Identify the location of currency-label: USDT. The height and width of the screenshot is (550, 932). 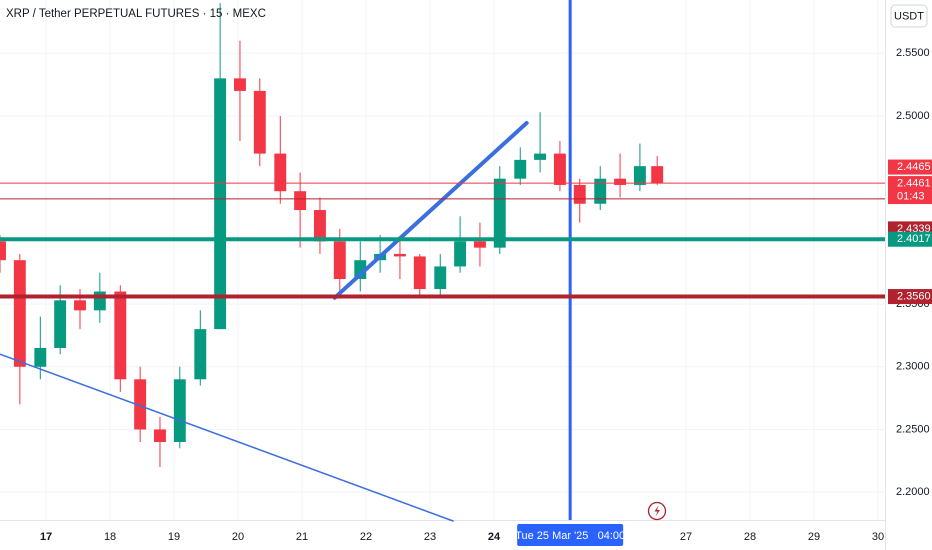
(909, 16).